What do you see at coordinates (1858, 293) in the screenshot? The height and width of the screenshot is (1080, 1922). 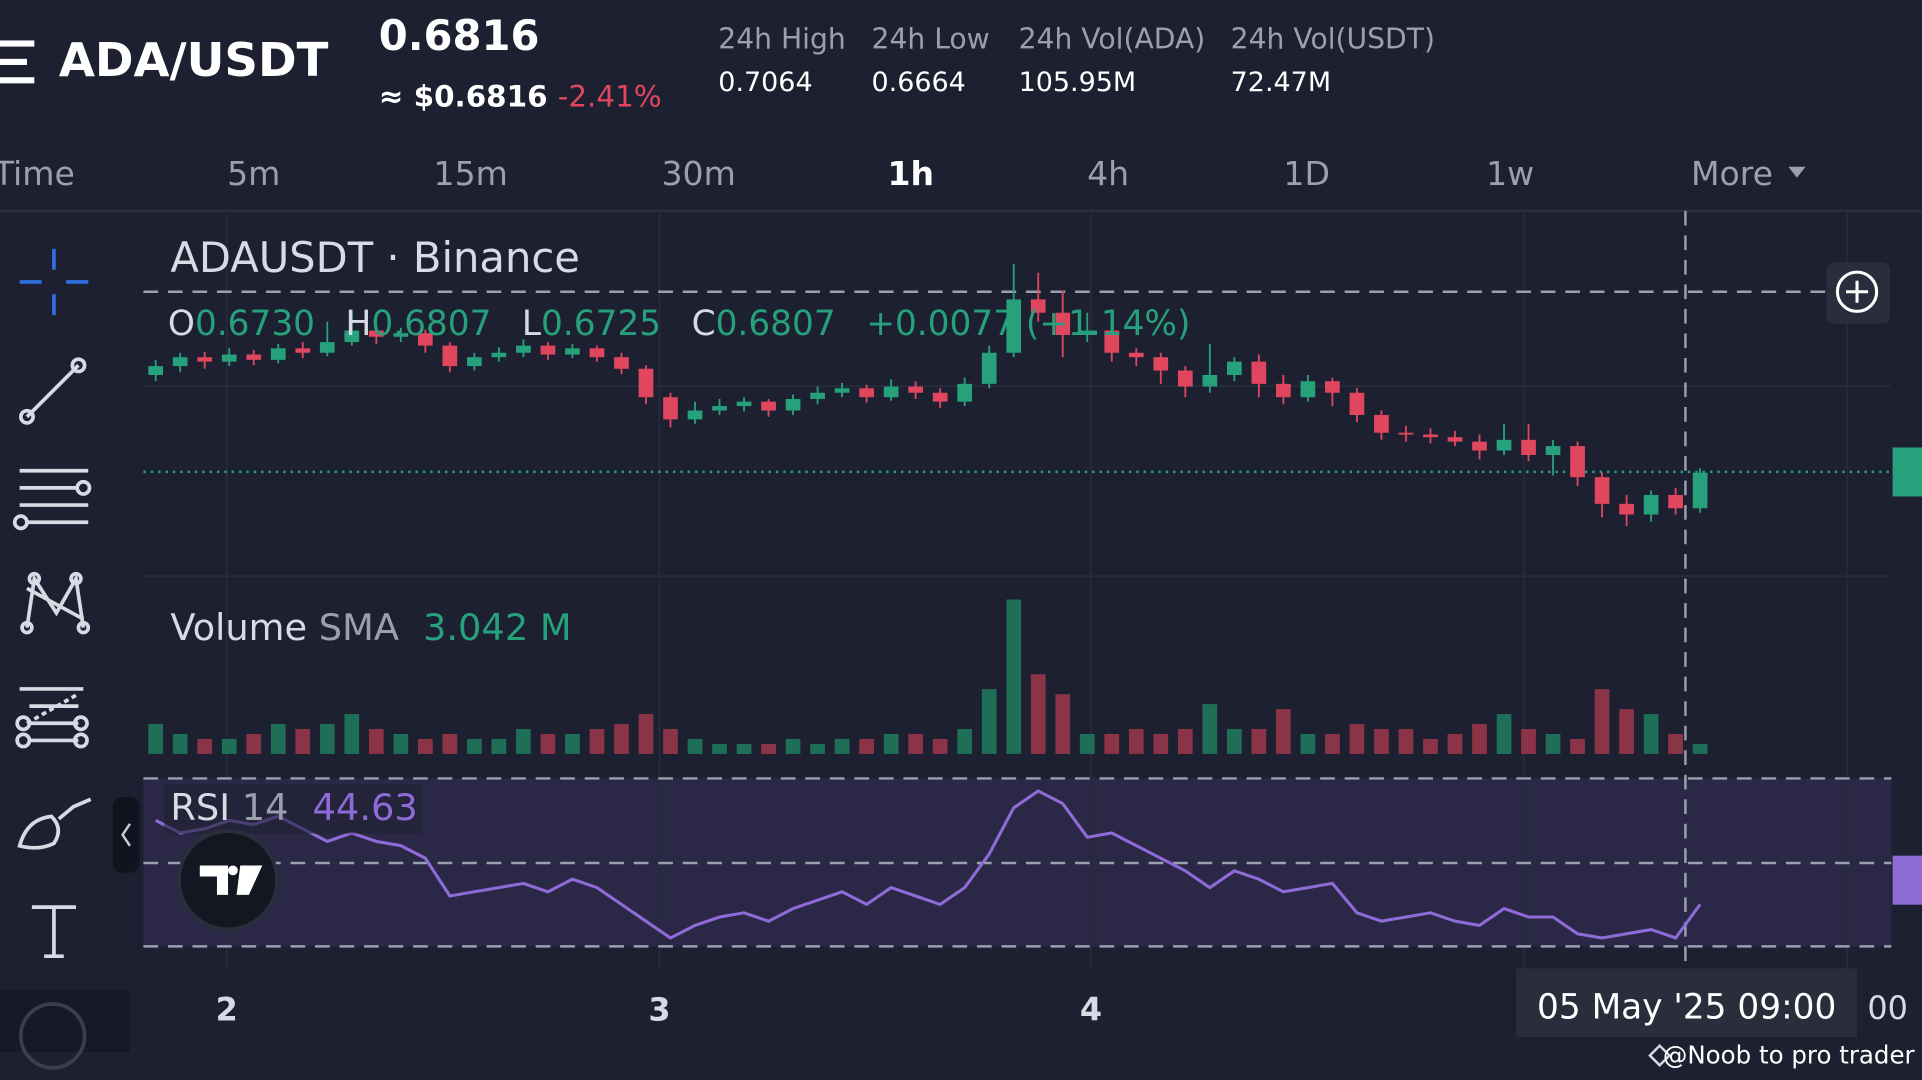 I see `add-button` at bounding box center [1858, 293].